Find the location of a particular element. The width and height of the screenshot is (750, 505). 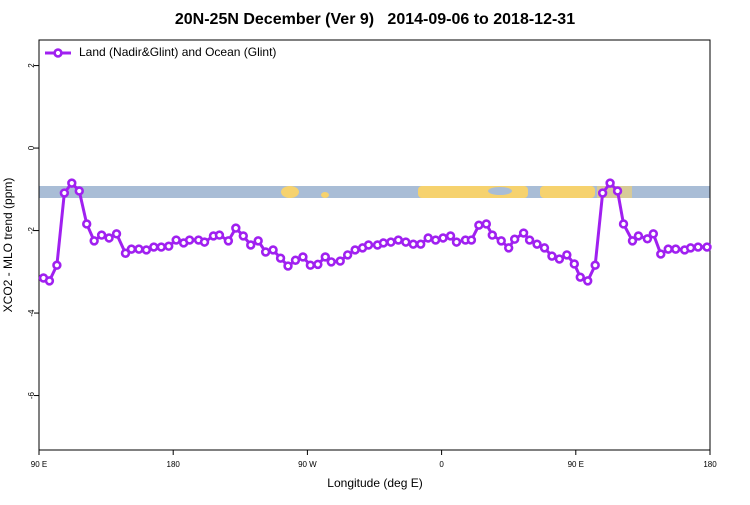

legend-label: Land (Nadir&Glint) and Ocean (Glint) is located at coordinates (177, 52).